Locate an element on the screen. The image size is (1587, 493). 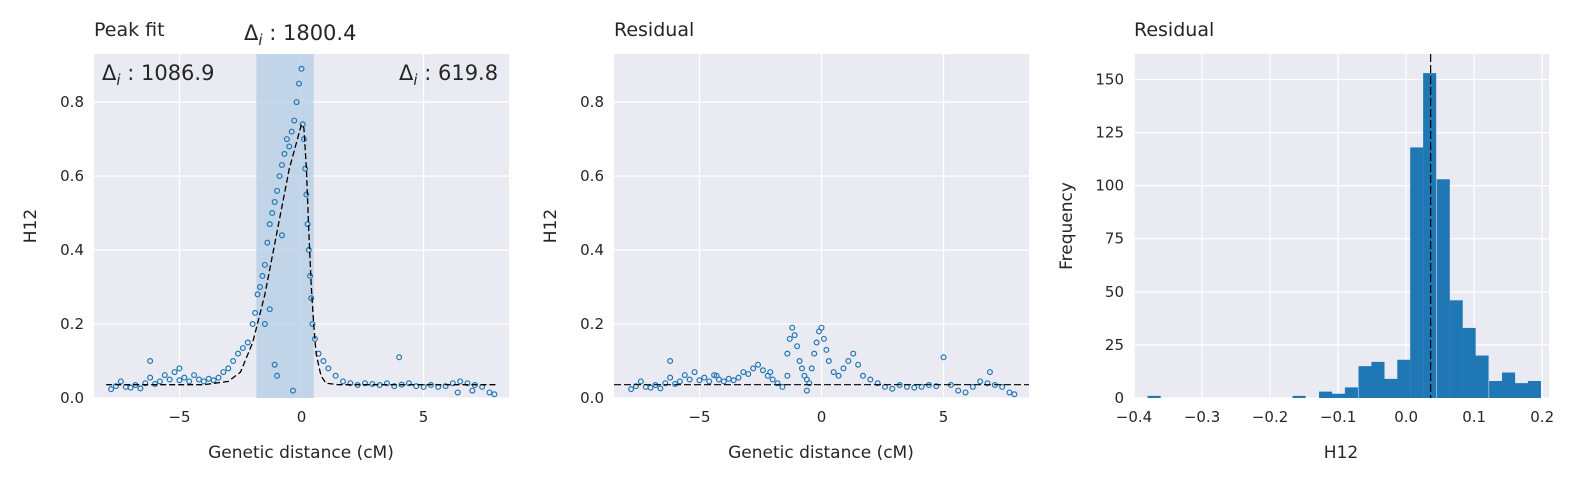
y-tick-label: 50 is located at coordinates (1114, 292).